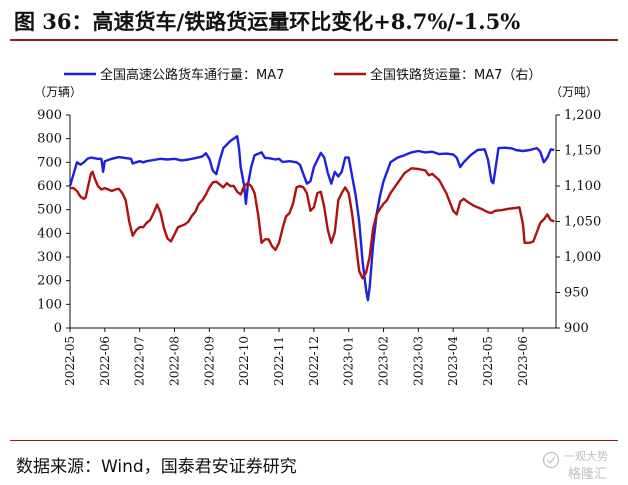 The height and width of the screenshot is (485, 628). What do you see at coordinates (582, 186) in the screenshot?
I see `y-right-tick-label: 1,100` at bounding box center [582, 186].